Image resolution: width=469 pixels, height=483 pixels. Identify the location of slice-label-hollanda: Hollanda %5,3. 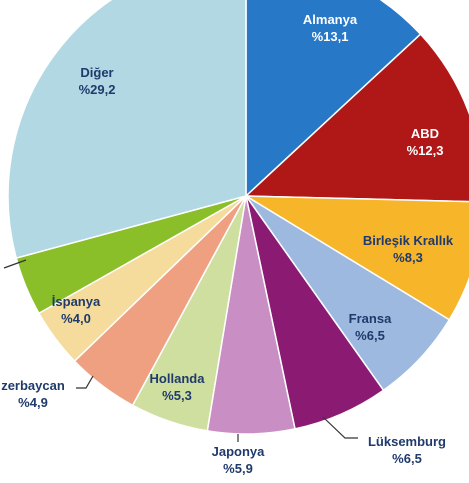
(178, 387).